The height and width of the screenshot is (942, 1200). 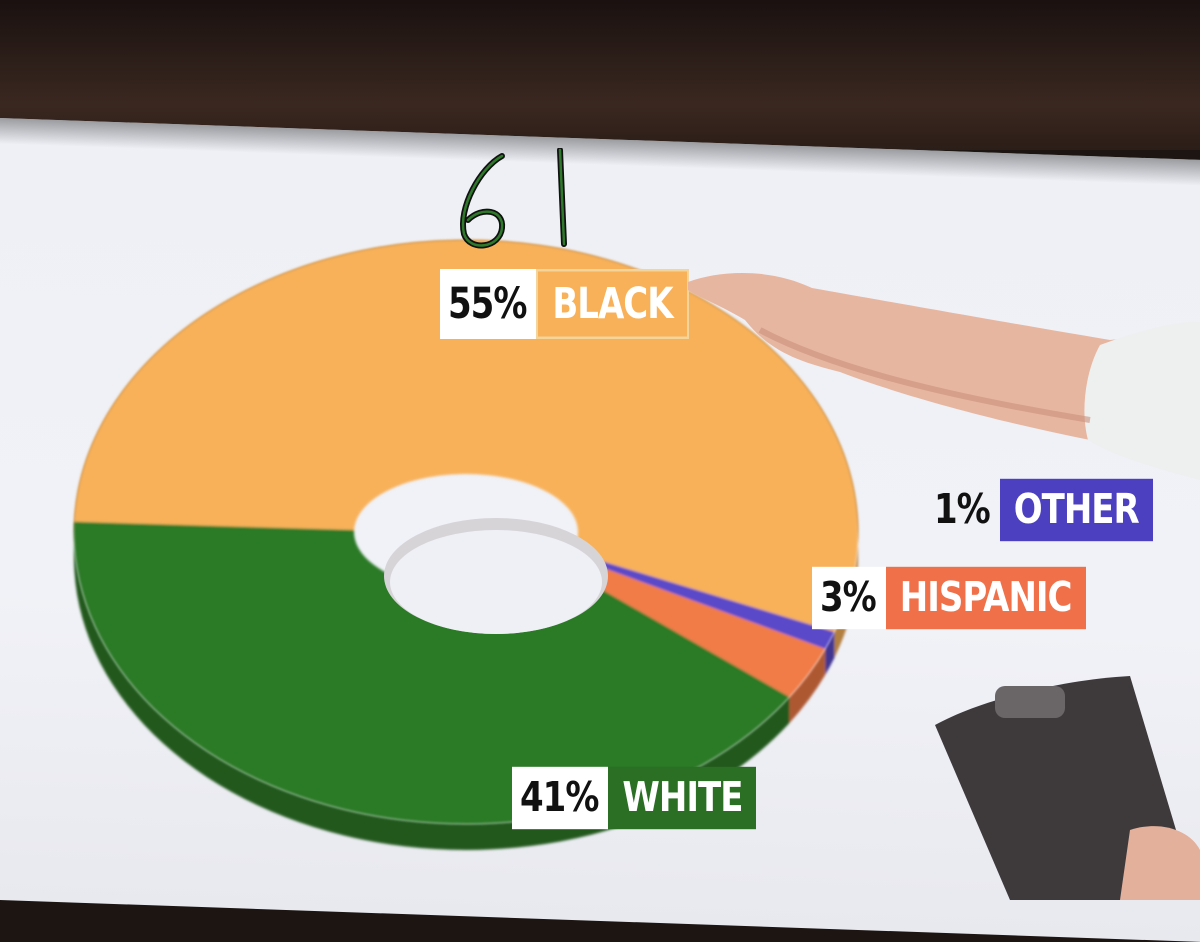 I want to click on slice-other, so click(x=701, y=600).